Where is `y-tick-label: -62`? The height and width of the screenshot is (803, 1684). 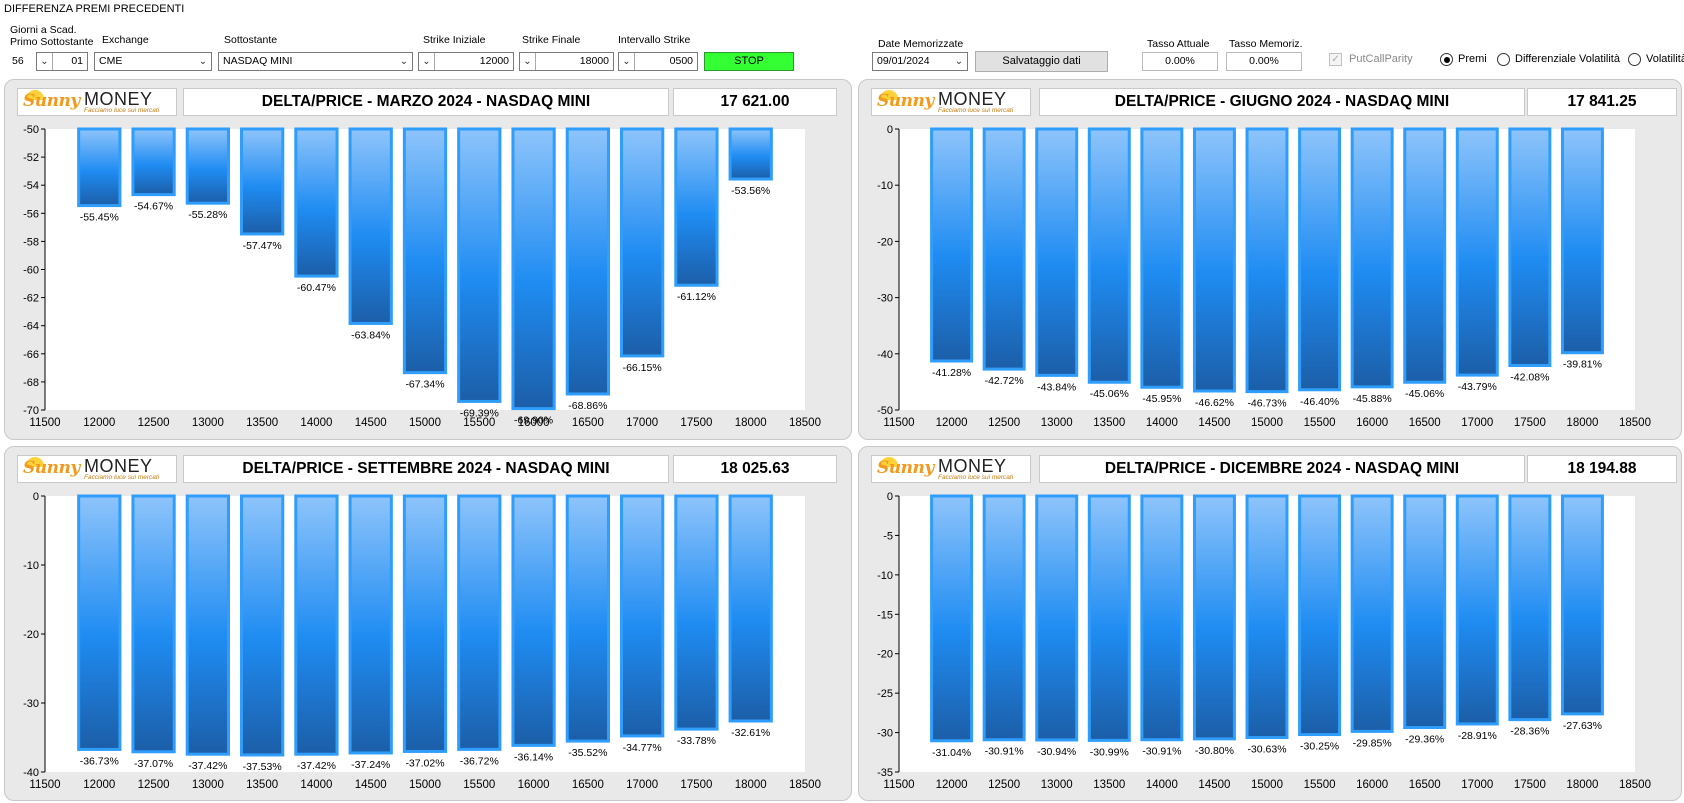 y-tick-label: -62 is located at coordinates (31, 299).